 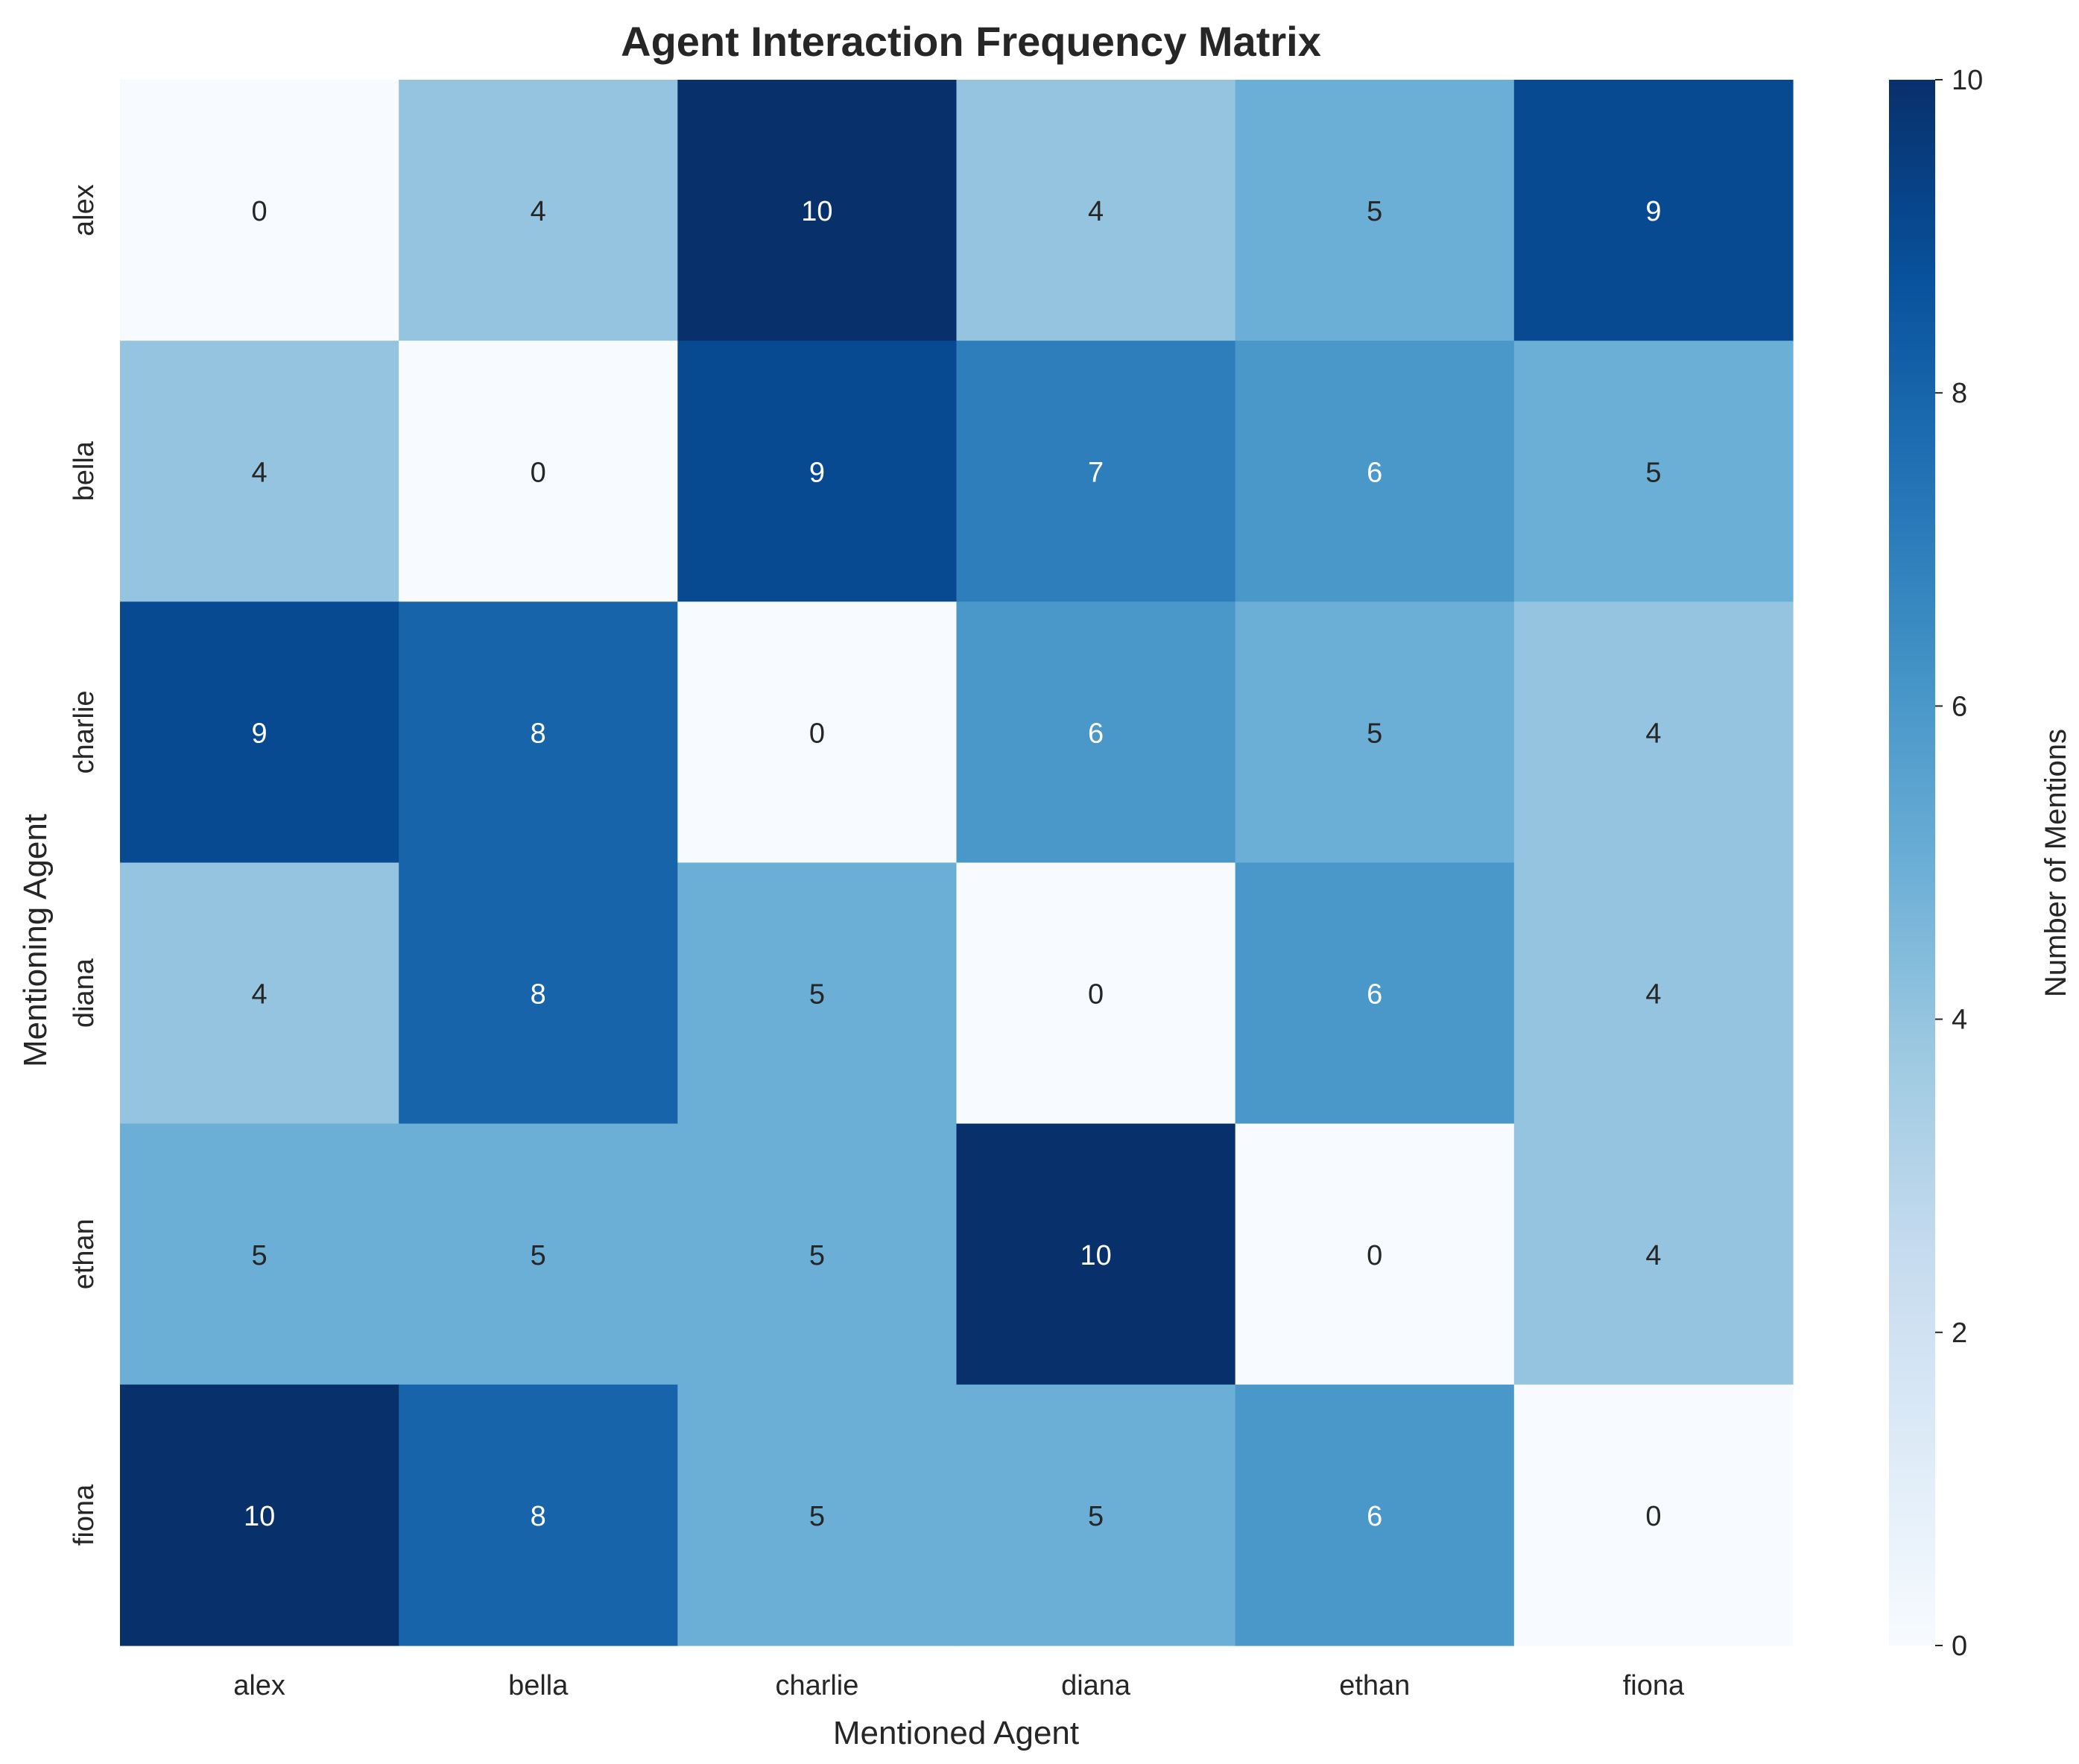 I want to click on heatmap-cell-alex-alex, so click(x=259, y=210).